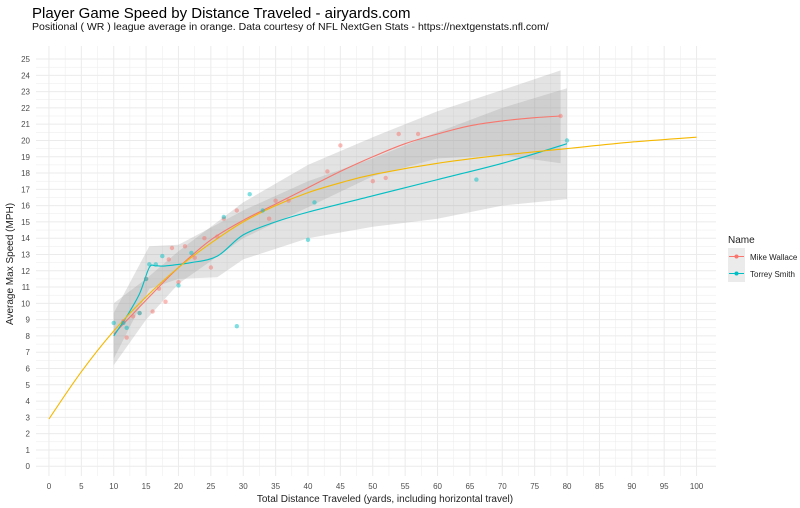 The height and width of the screenshot is (508, 800). Describe the element at coordinates (10, 264) in the screenshot. I see `y-axis-label: Average Max Speed (MPH)` at that location.